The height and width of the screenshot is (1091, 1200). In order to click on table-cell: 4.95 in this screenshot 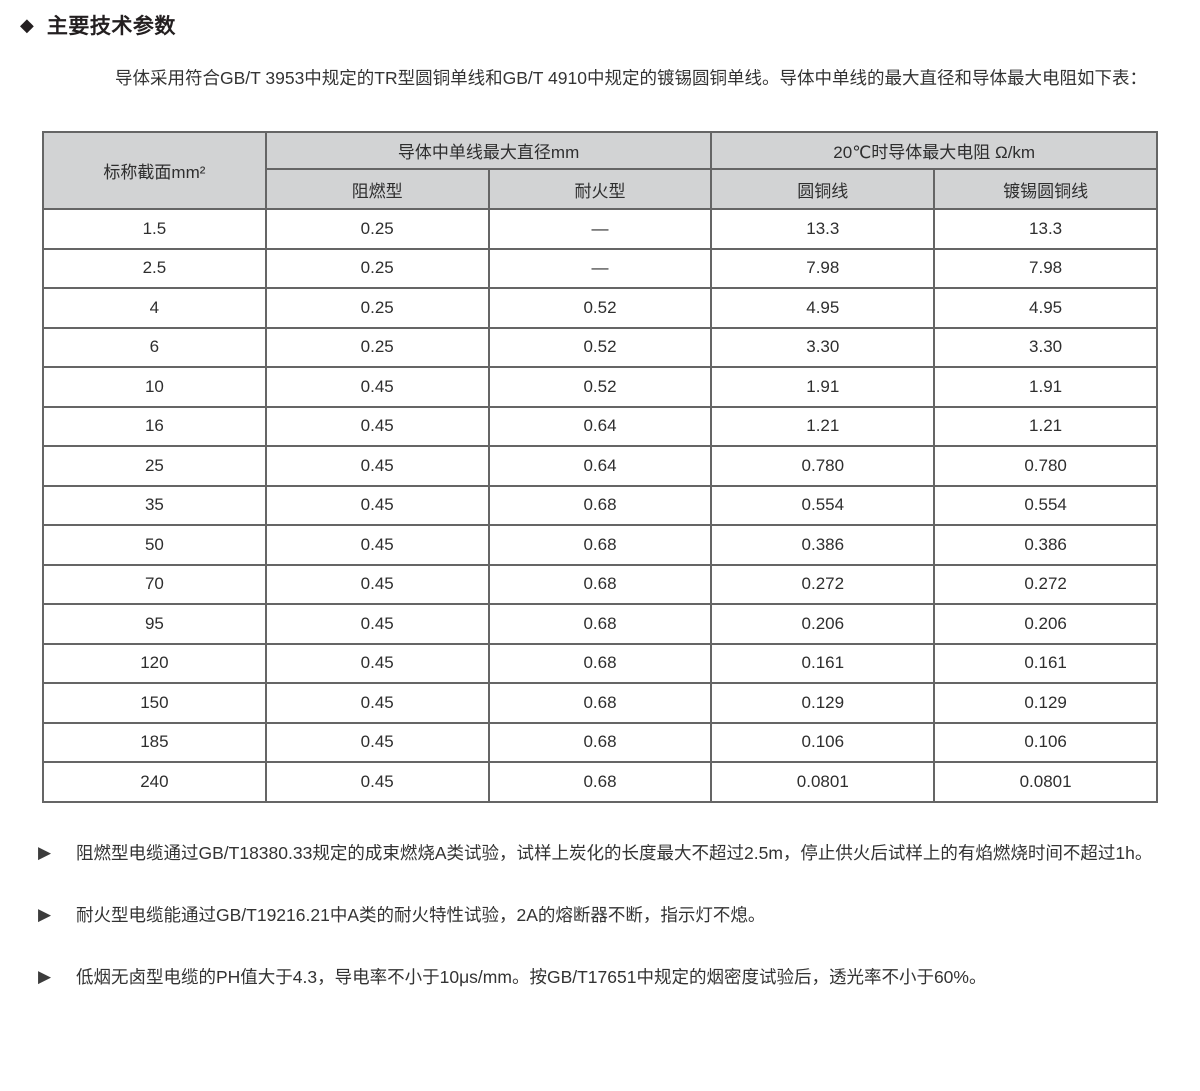, I will do `click(1045, 308)`.